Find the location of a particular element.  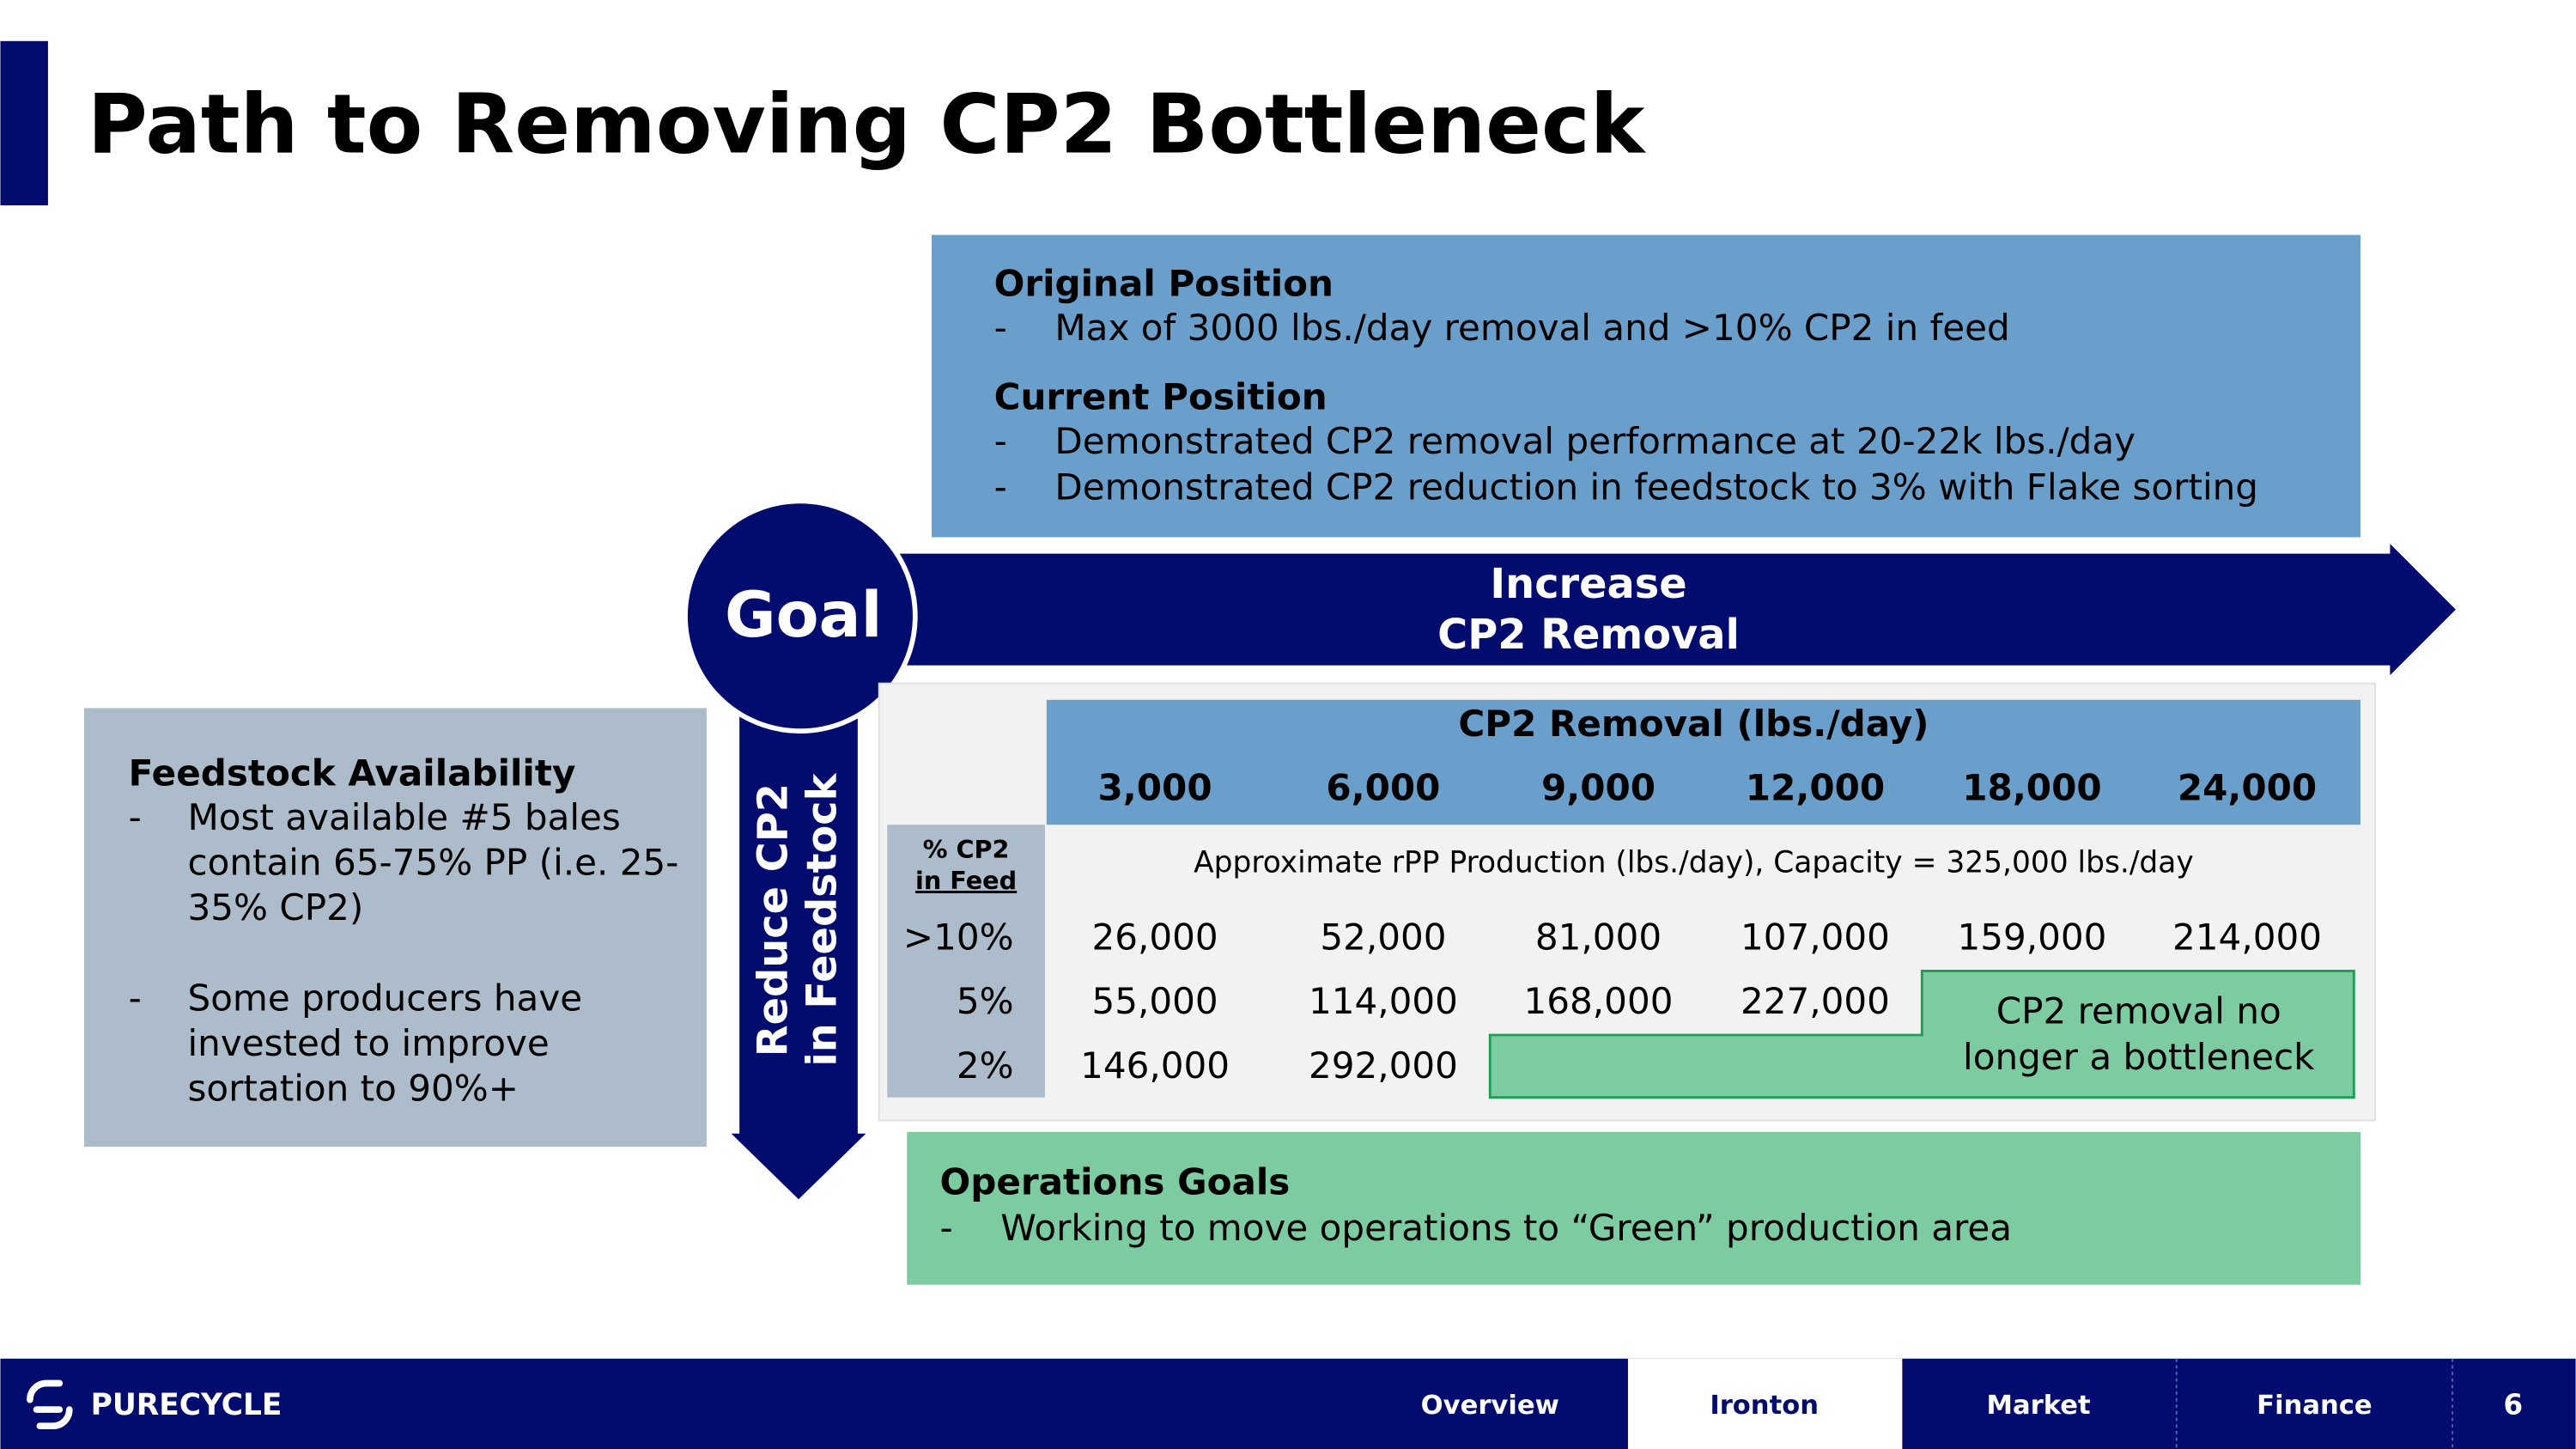

bullet-line: invested to improve is located at coordinates (368, 1043).